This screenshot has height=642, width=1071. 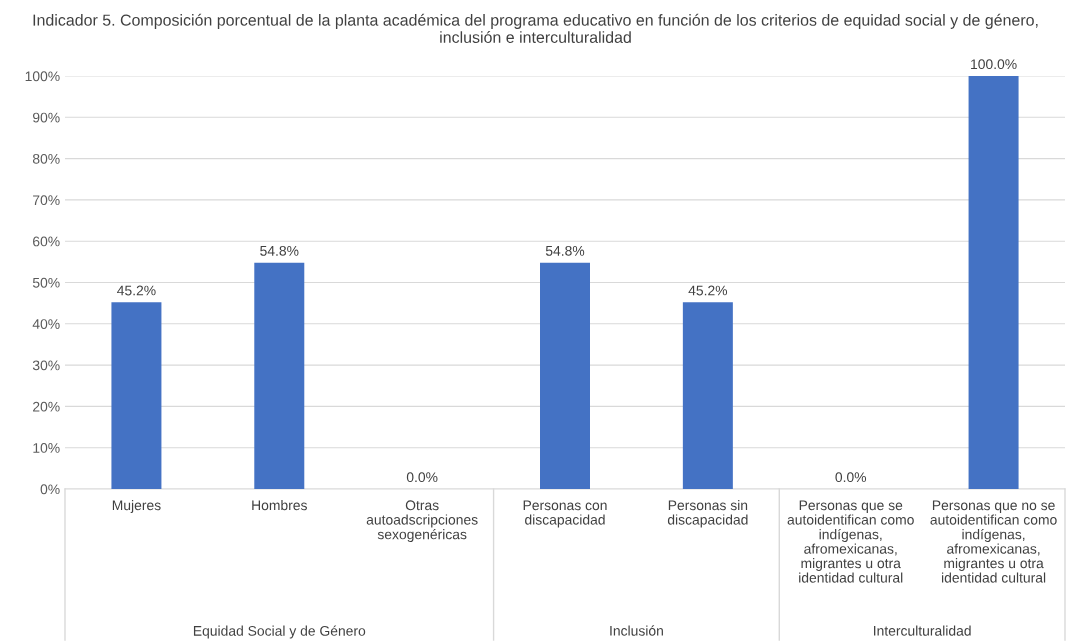 What do you see at coordinates (994, 64) in the screenshot?
I see `data-label: 100.0%` at bounding box center [994, 64].